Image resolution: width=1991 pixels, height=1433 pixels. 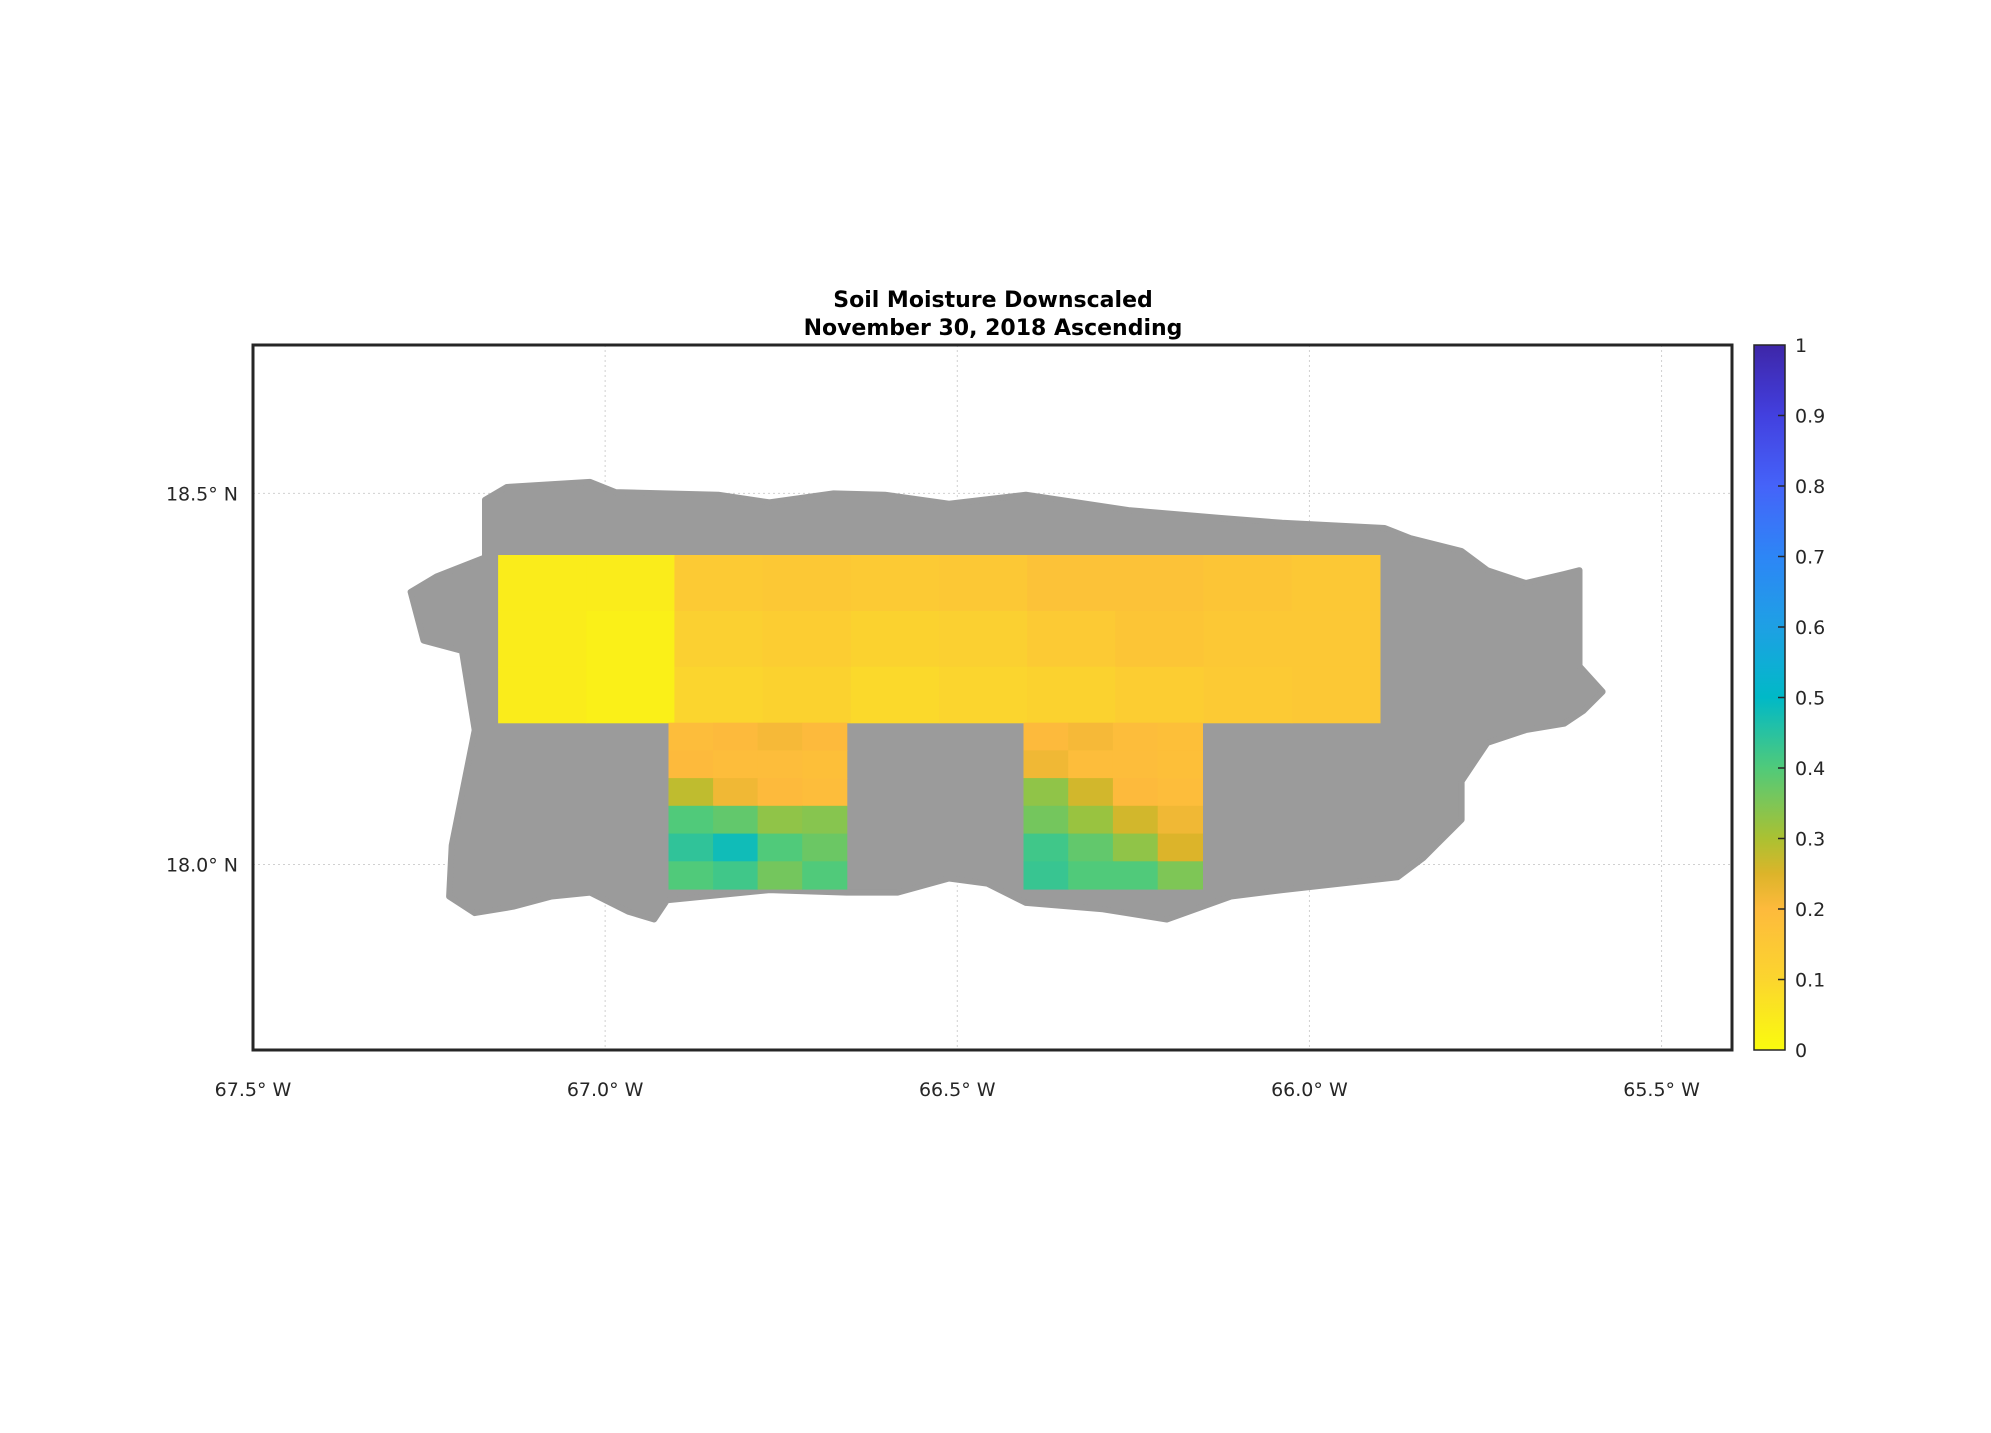 I want to click on colorbar-tick-label: 0.7, so click(x=1810, y=558).